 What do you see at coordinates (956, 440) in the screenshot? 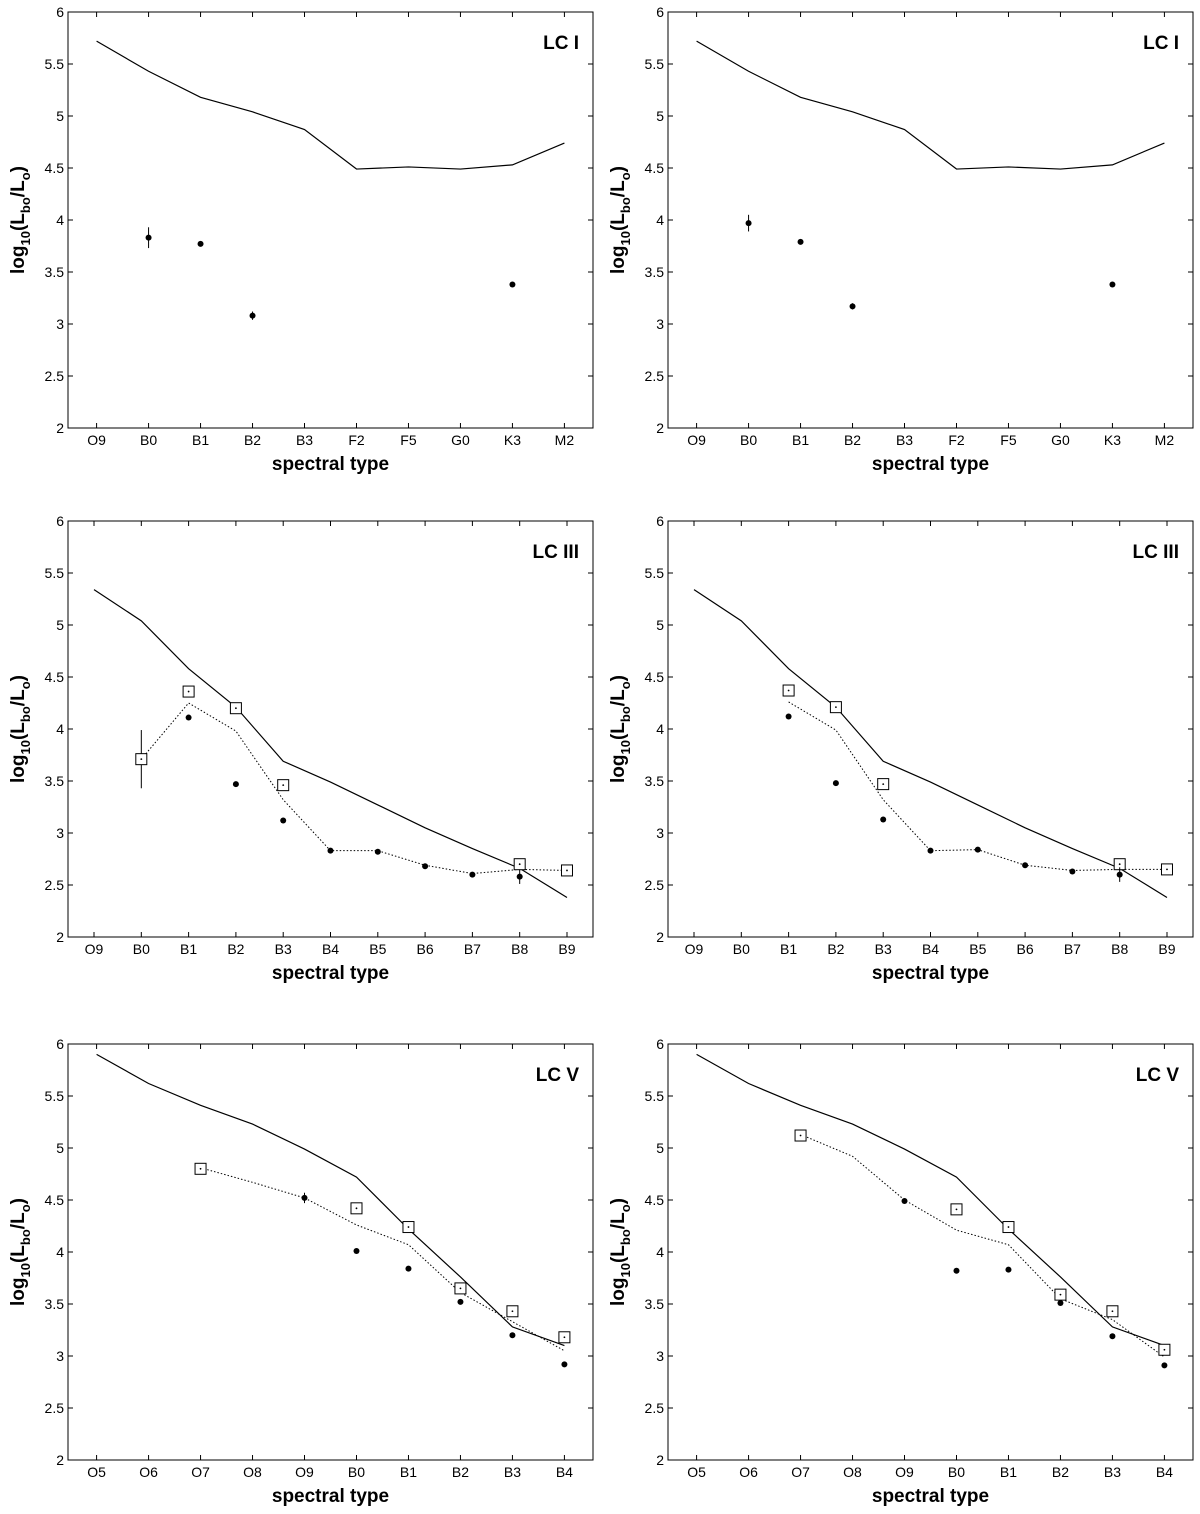
I see `x-tick-label: F2` at bounding box center [956, 440].